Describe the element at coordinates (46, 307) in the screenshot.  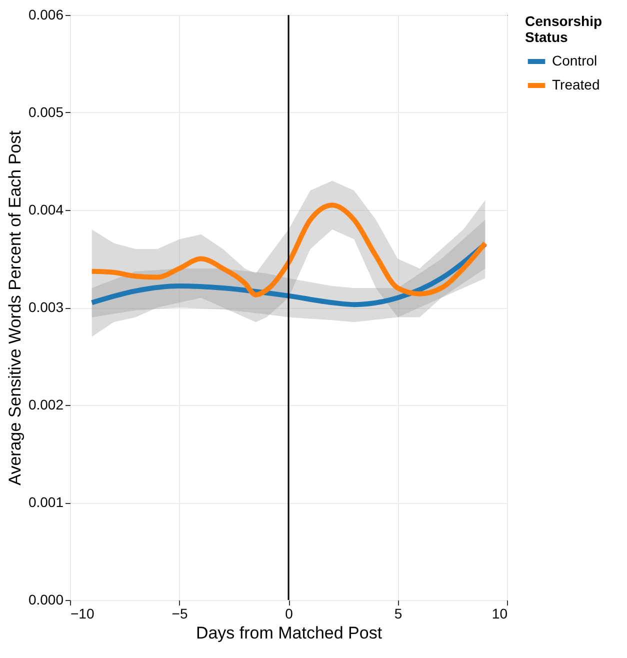
I see `y-tick-label: 0.003` at that location.